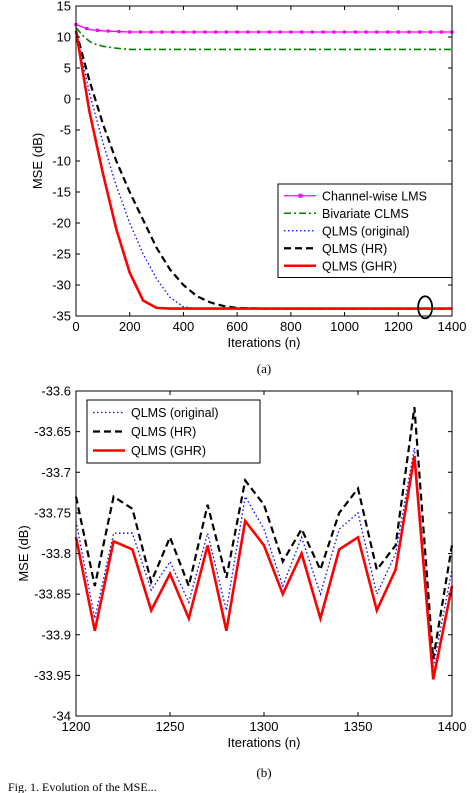 Image resolution: width=474 pixels, height=793 pixels. Describe the element at coordinates (354, 249) in the screenshot. I see `legend-label-3: QLMS (HR)` at that location.